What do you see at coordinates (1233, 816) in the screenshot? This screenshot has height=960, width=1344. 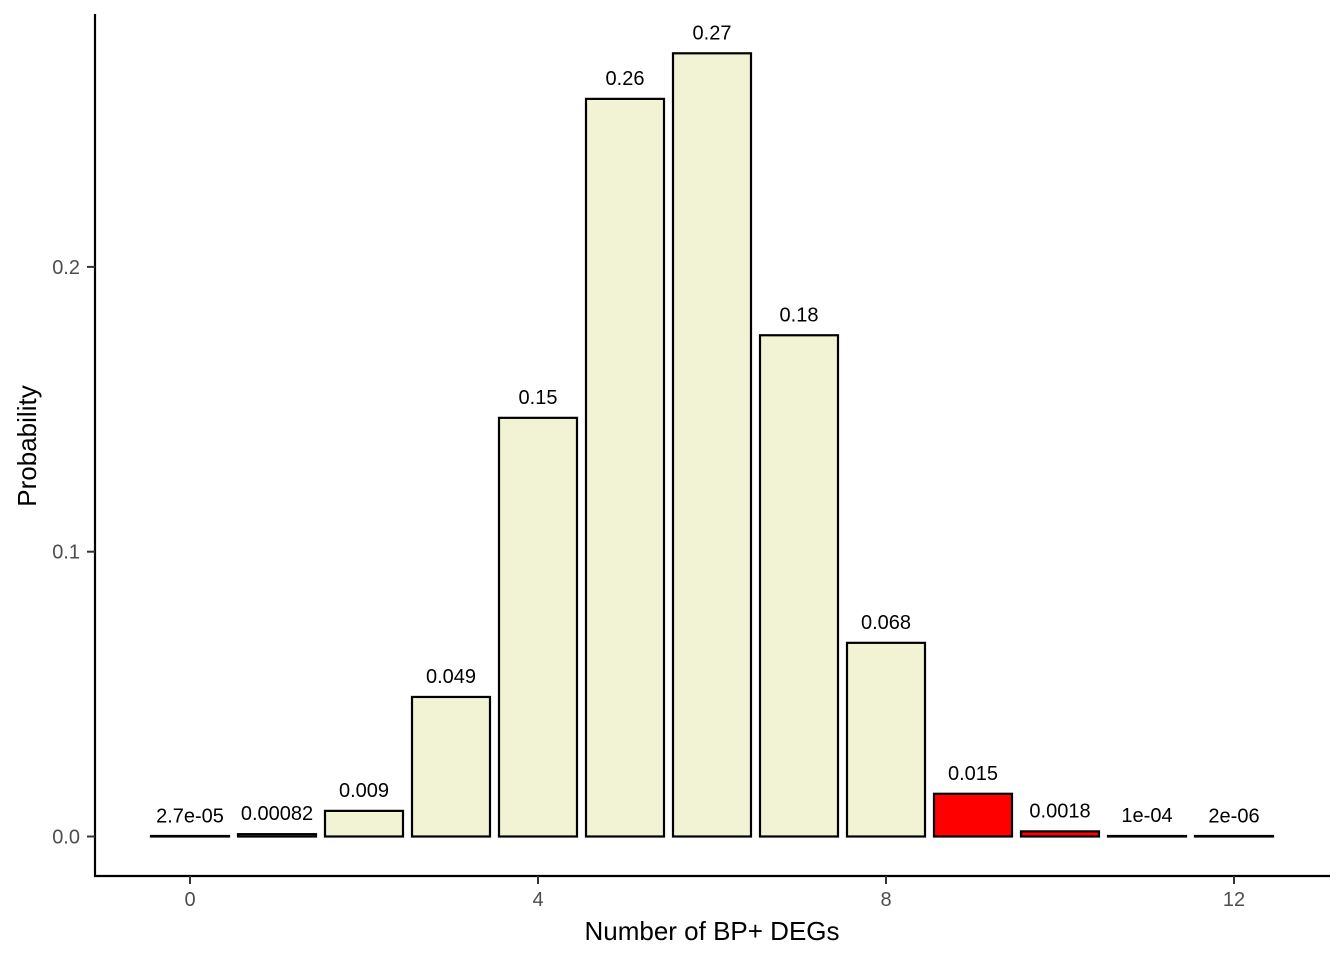 I see `bar-value-label: 2e-06` at bounding box center [1233, 816].